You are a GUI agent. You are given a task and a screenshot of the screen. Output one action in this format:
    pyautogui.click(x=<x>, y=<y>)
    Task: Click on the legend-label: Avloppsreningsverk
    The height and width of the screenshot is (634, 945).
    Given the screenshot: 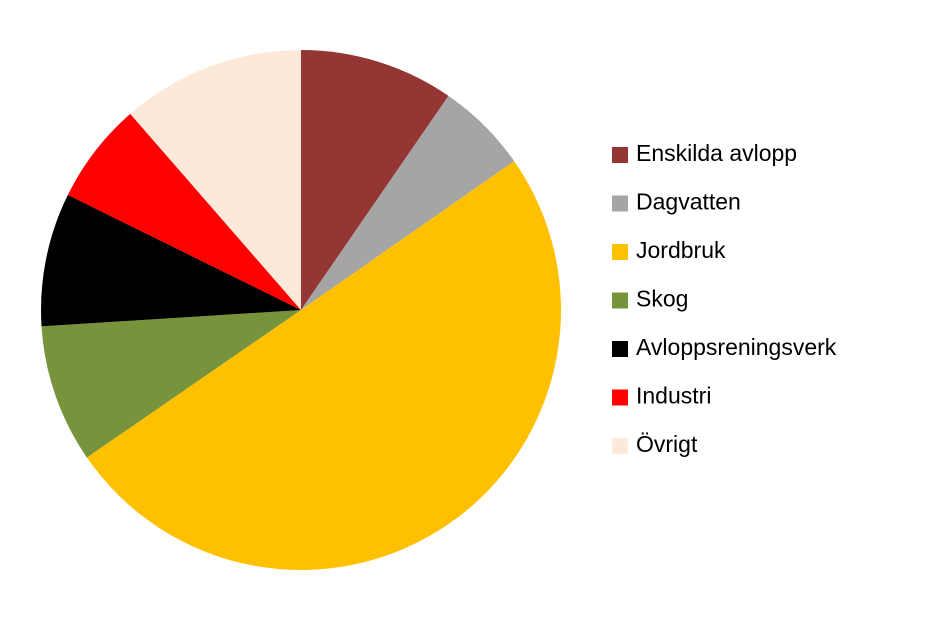 What is the action you would take?
    pyautogui.click(x=736, y=347)
    